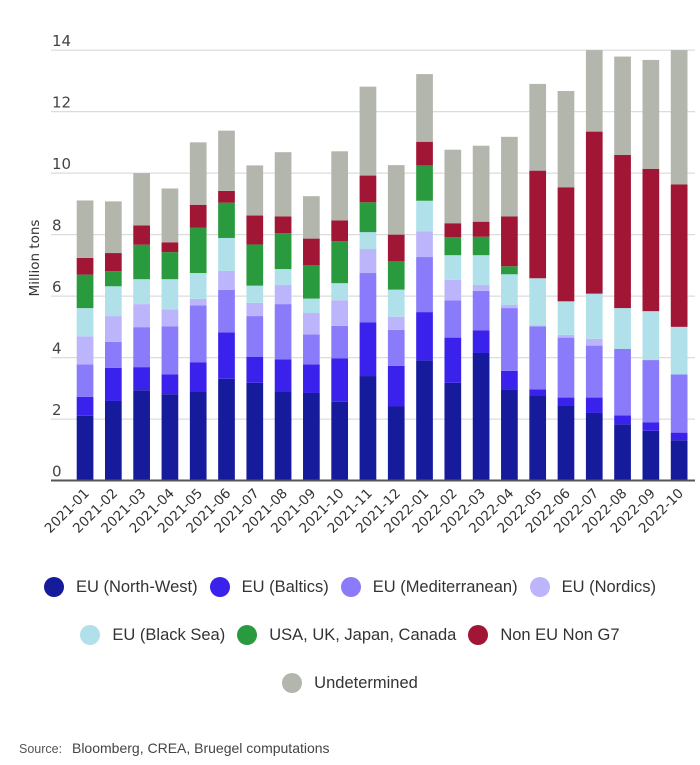 This screenshot has height=765, width=700. What do you see at coordinates (61, 103) in the screenshot?
I see `y-tick-label: 12` at bounding box center [61, 103].